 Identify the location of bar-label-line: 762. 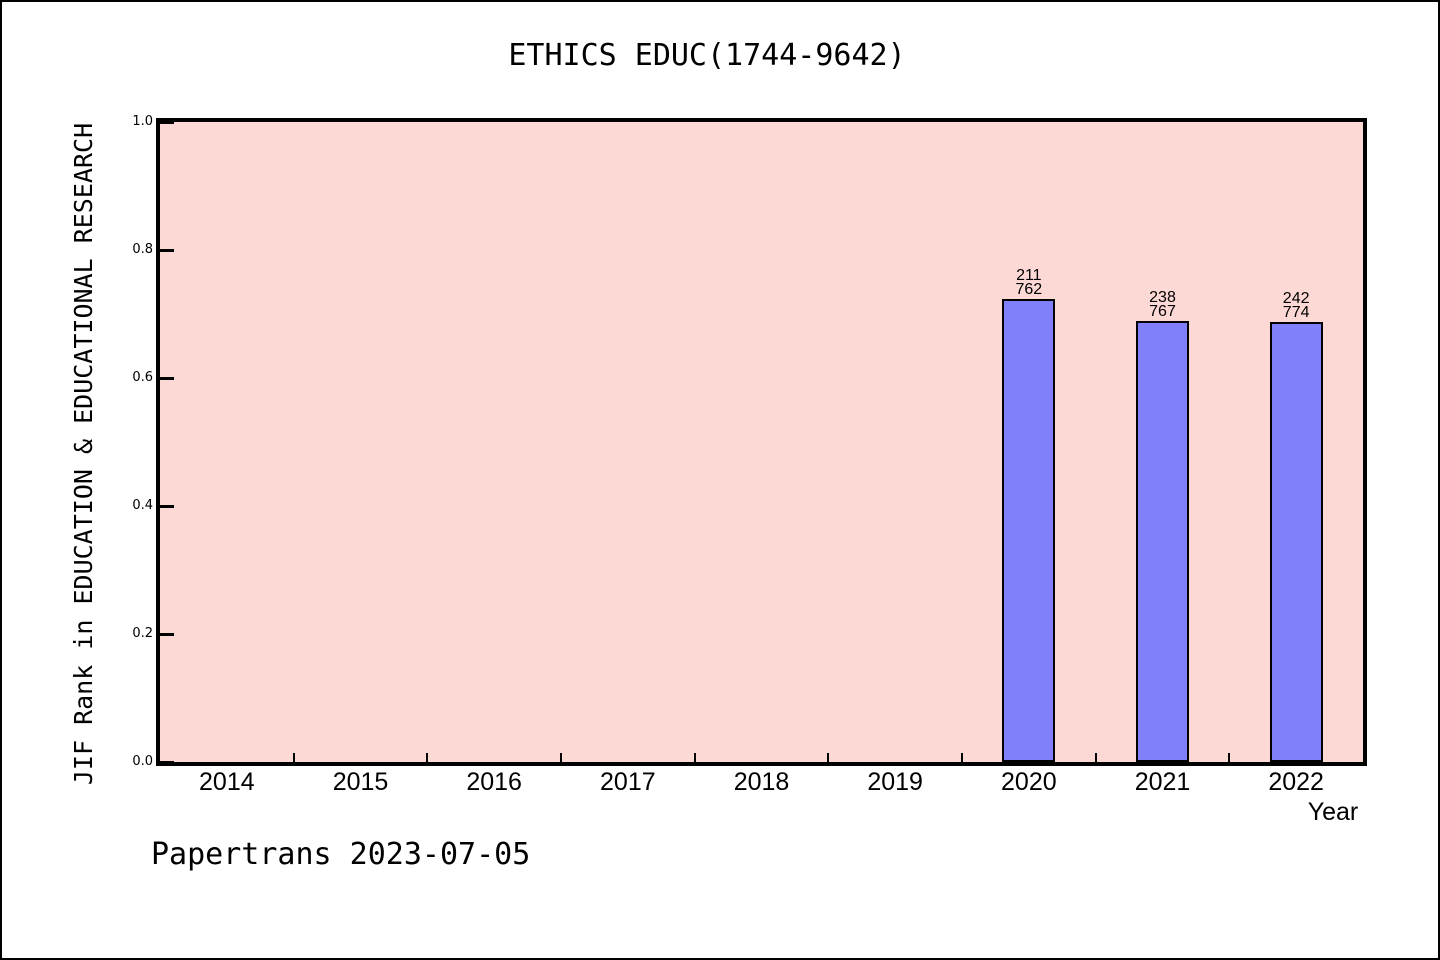
(1029, 290).